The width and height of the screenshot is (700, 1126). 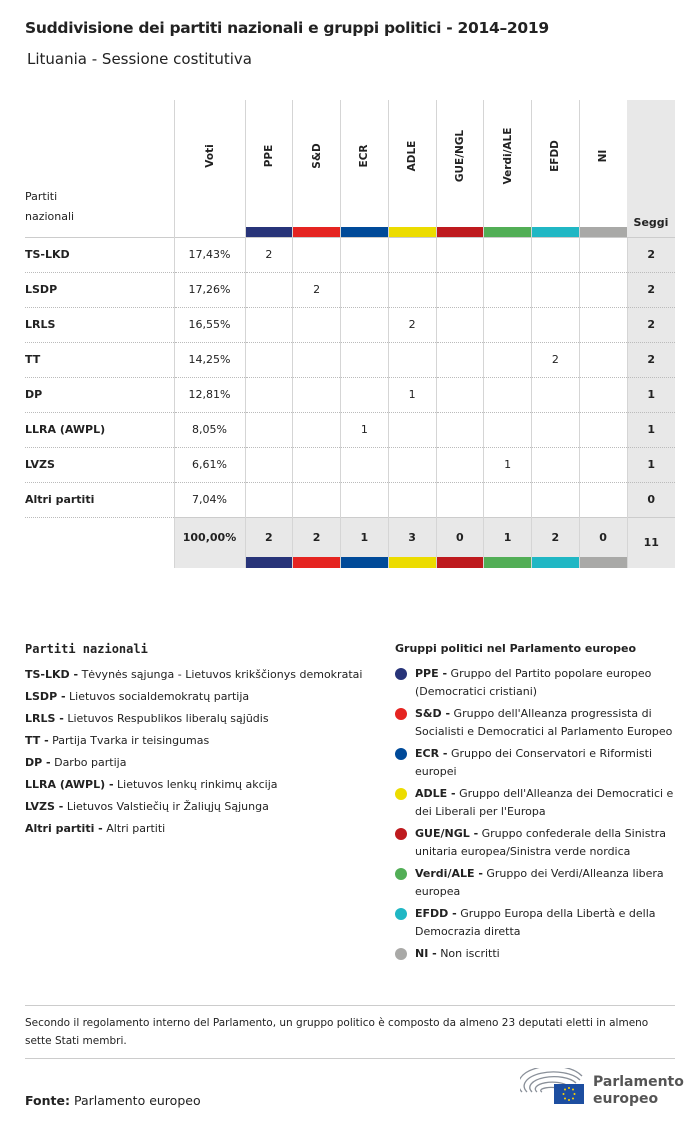 What do you see at coordinates (507, 464) in the screenshot?
I see `seat-cell: 1` at bounding box center [507, 464].